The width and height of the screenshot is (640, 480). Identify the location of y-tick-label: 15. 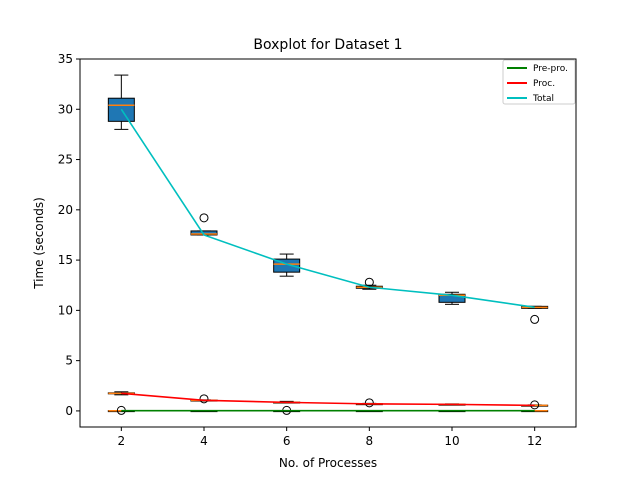
(65, 260).